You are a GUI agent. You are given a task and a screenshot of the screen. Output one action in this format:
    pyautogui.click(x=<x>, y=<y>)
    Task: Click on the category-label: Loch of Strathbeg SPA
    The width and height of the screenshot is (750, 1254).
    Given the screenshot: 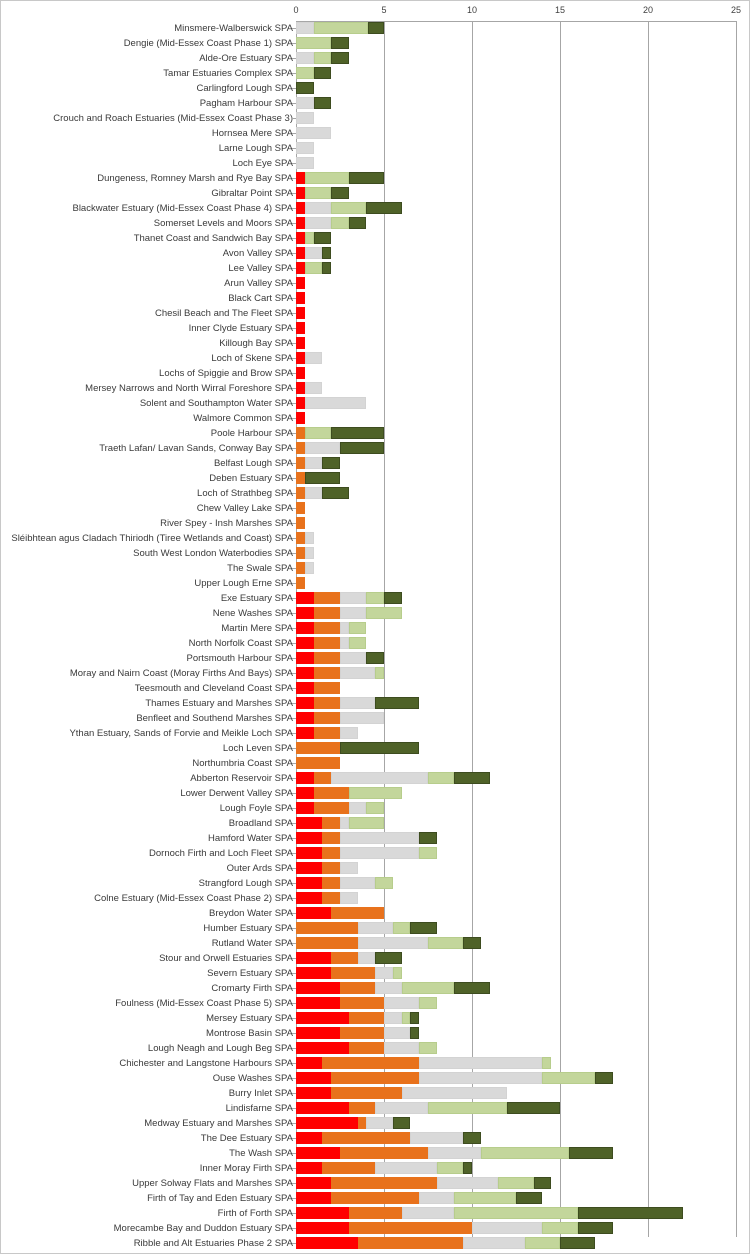 What is the action you would take?
    pyautogui.click(x=245, y=493)
    